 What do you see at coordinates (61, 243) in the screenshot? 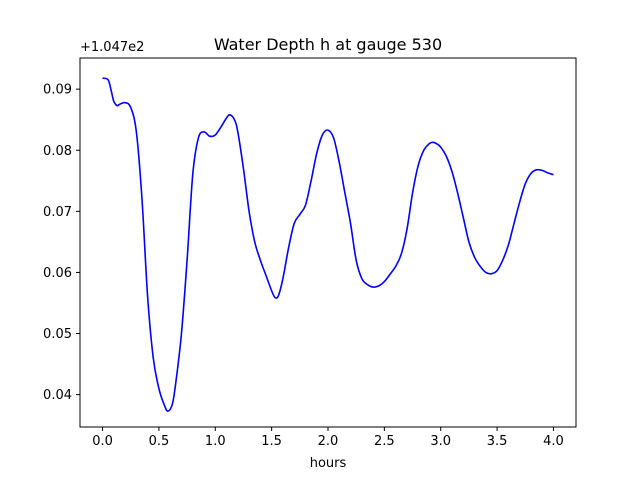
I see `y-axis-ticks: 0.04 0.05 0.06 0.07 0.08 0.09` at bounding box center [61, 243].